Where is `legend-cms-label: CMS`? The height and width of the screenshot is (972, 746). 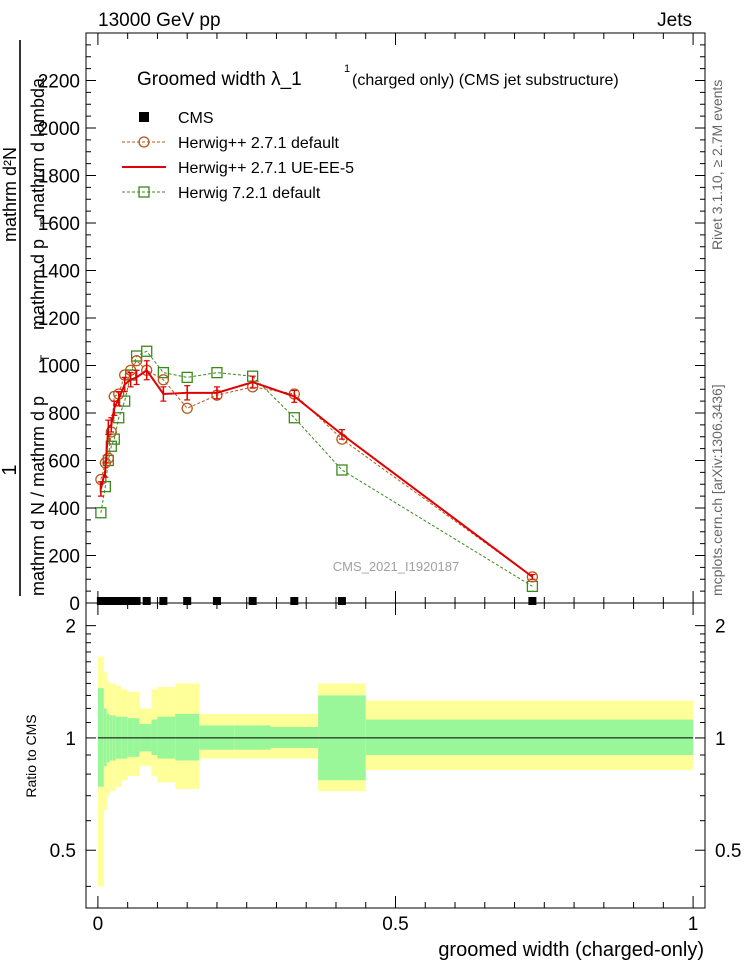
legend-cms-label: CMS is located at coordinates (196, 118).